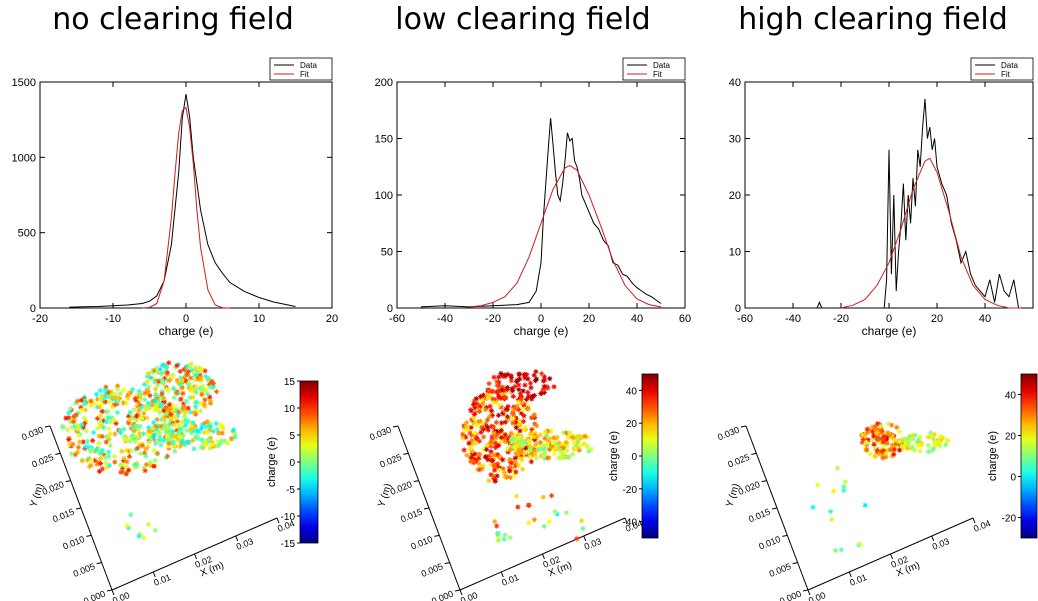 The image size is (1038, 601). What do you see at coordinates (237, 538) in the screenshot?
I see `x-tick-mark` at bounding box center [237, 538].